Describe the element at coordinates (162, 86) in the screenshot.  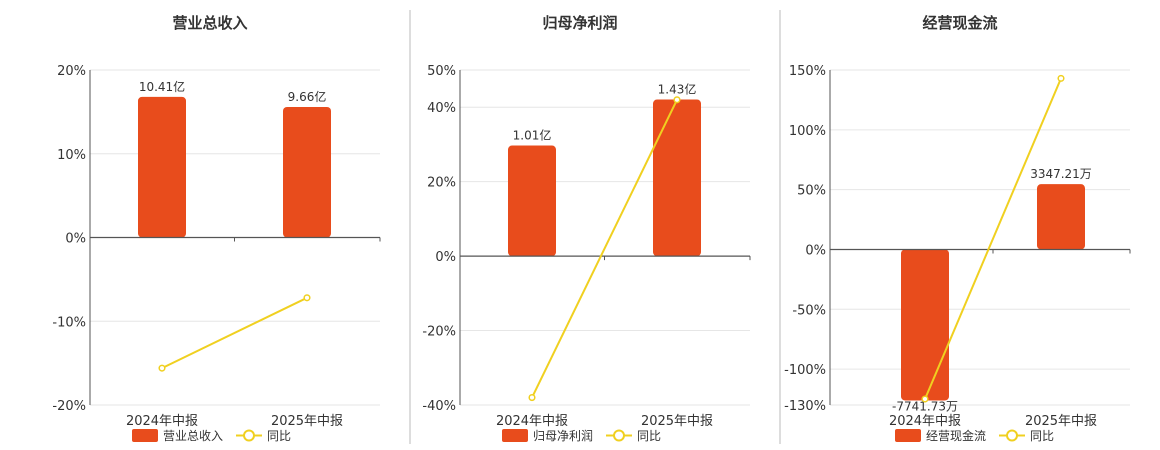
I see `bar-data-label: 10.41亿` at that location.